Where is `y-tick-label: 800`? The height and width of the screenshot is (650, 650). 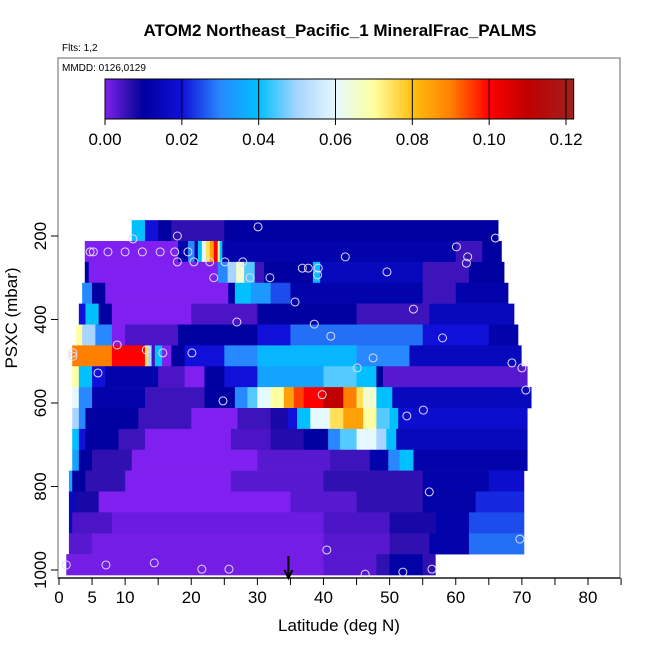
y-tick-label: 800 is located at coordinates (40, 486).